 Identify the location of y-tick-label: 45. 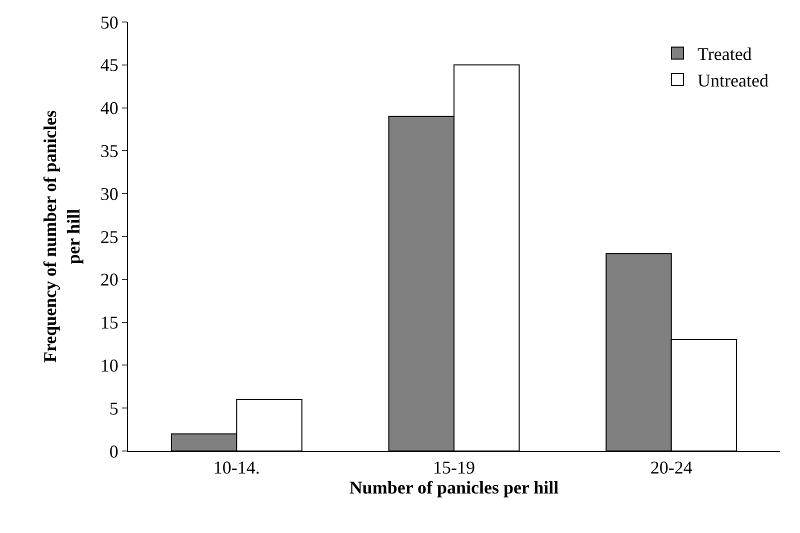
(109, 65).